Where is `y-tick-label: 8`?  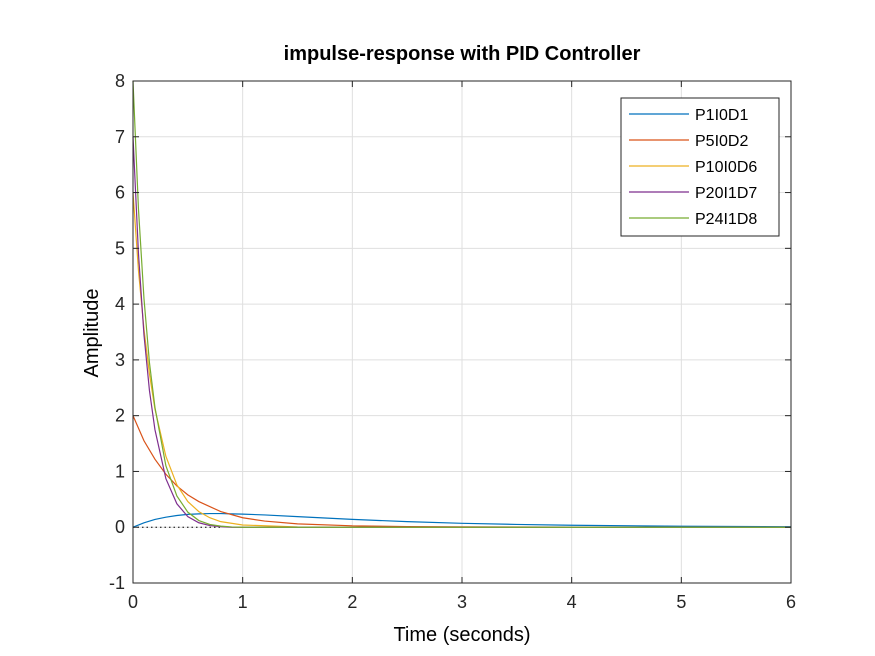 y-tick-label: 8 is located at coordinates (120, 81).